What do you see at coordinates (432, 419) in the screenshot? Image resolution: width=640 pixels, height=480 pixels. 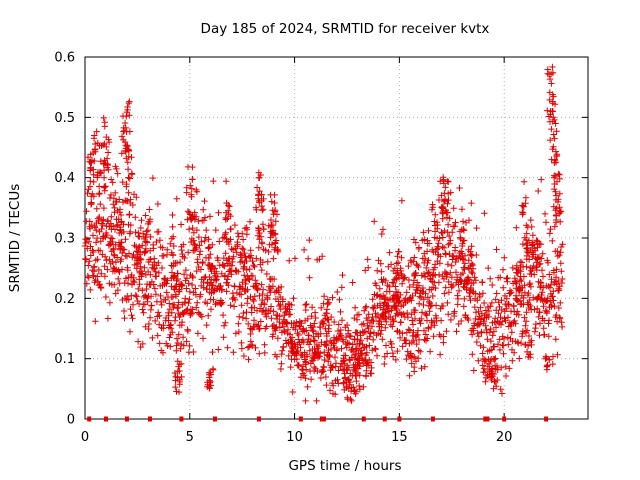 I see `zero-marker` at bounding box center [432, 419].